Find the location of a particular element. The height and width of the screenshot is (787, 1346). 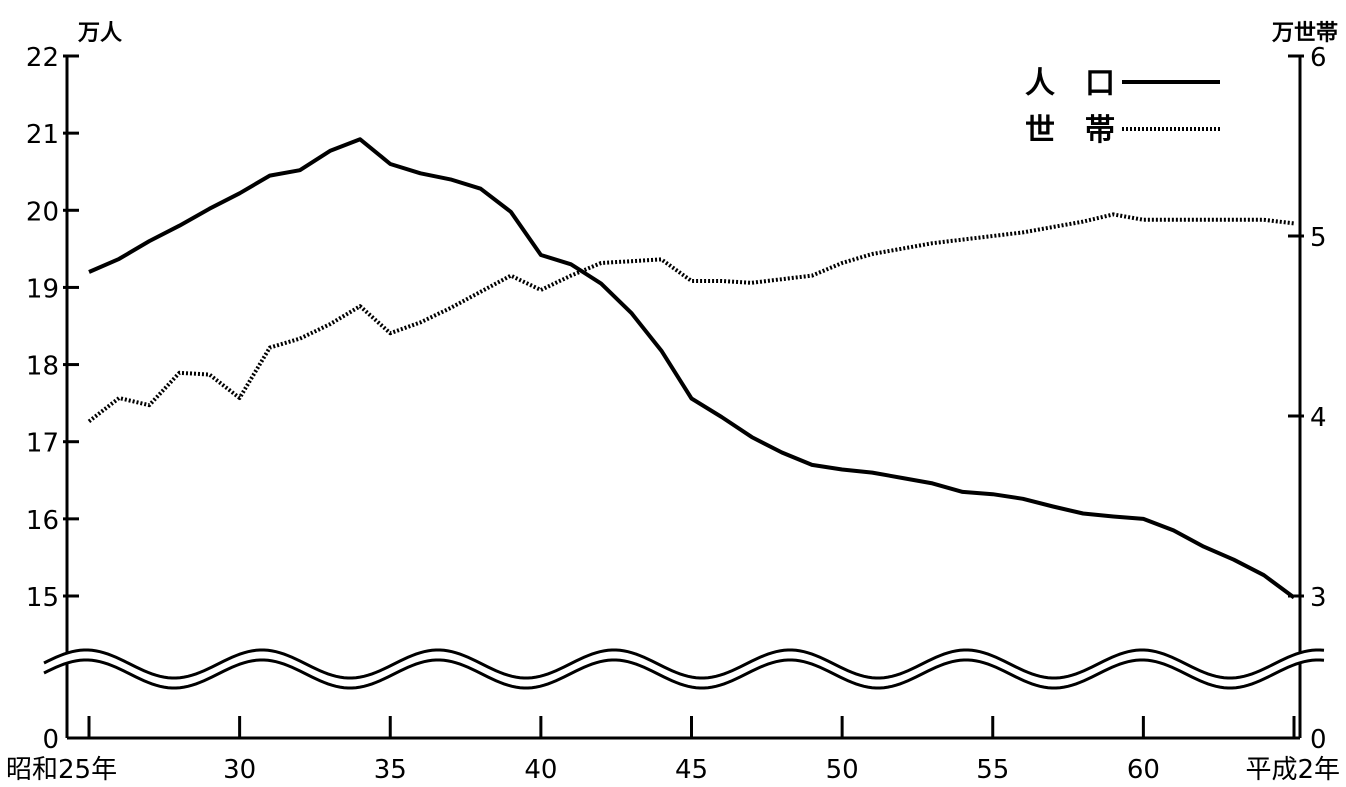

axis-break-wave-lower is located at coordinates (684, 674).